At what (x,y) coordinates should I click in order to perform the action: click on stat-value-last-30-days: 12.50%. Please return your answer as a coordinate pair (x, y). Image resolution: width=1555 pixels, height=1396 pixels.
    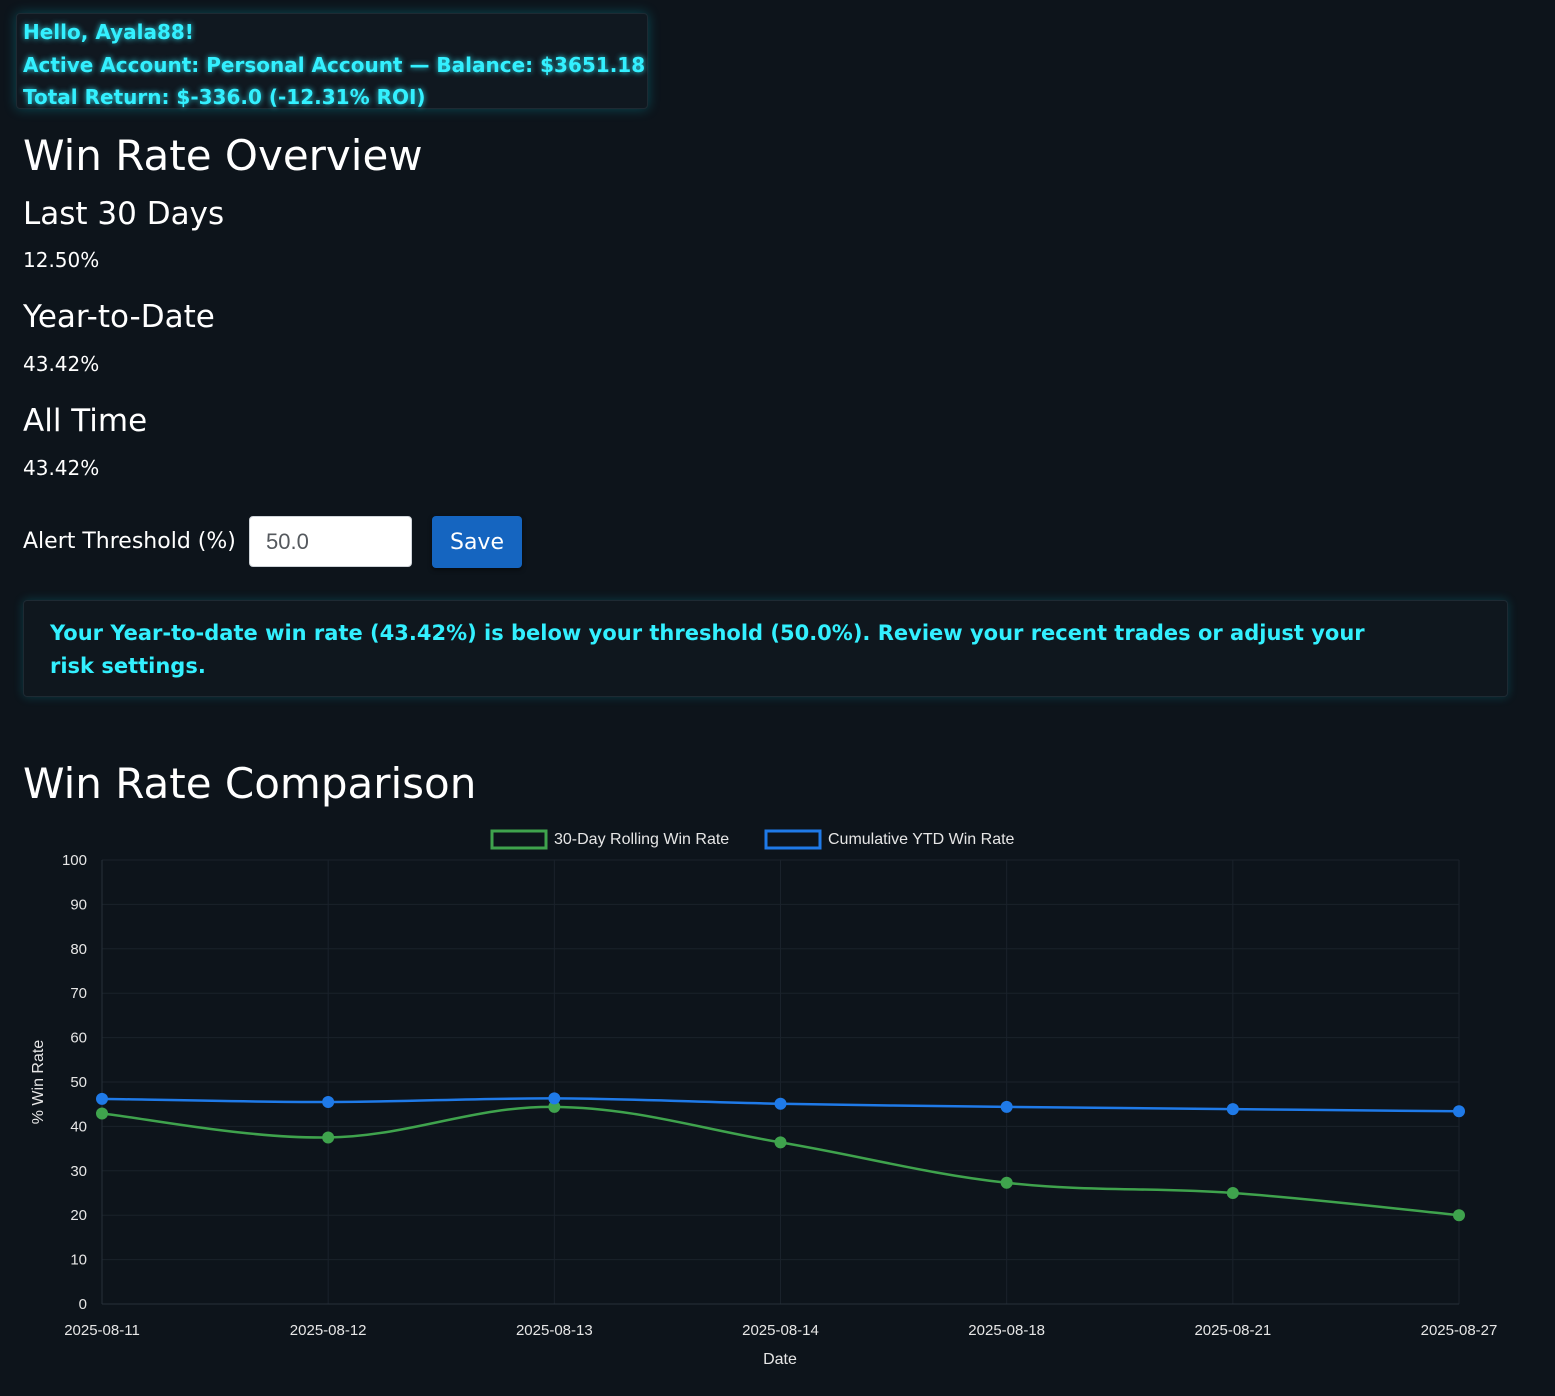
    Looking at the image, I should click on (61, 260).